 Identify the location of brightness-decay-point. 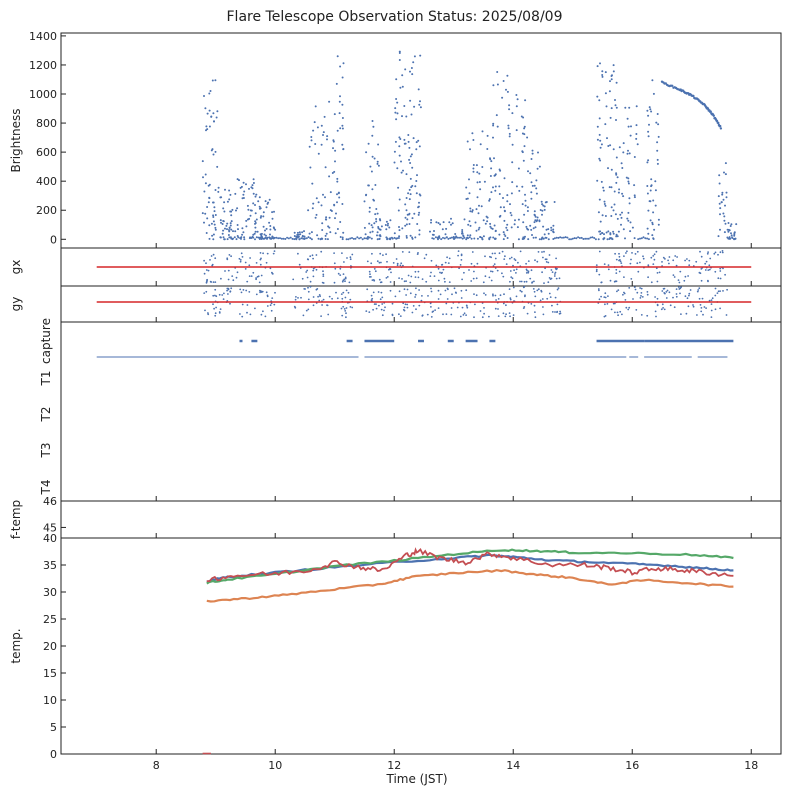
(710, 111).